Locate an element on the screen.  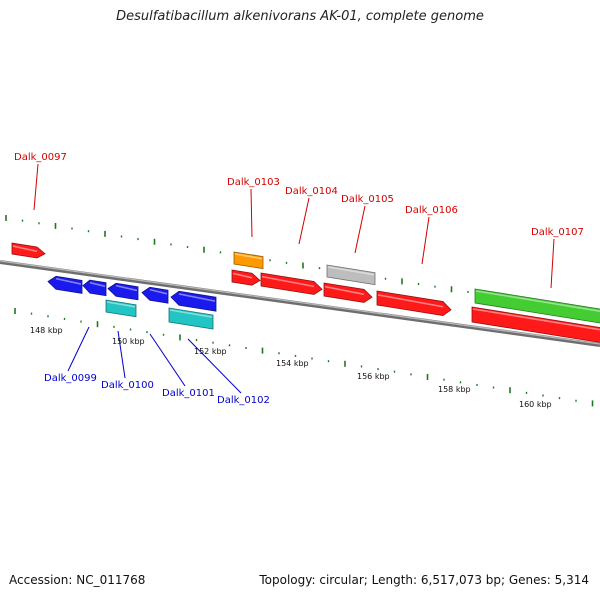
scale-label: 150 kbp is located at coordinates (128, 341).